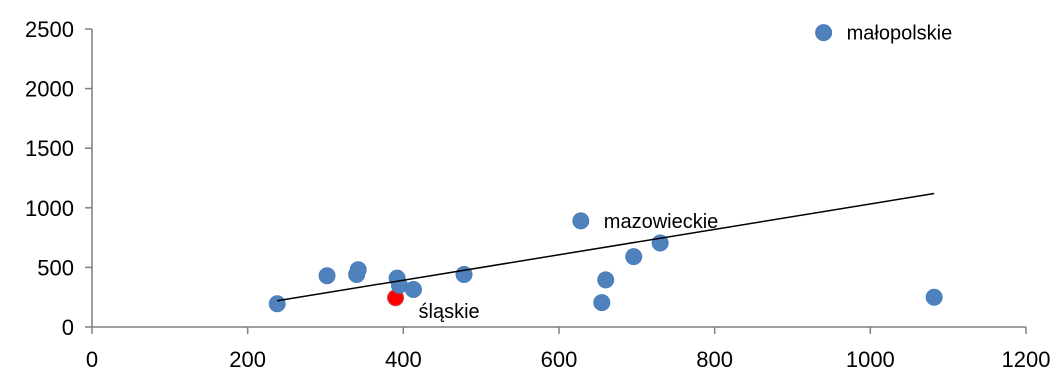 The width and height of the screenshot is (1058, 370). I want to click on y-tick-label: 500, so click(55, 267).